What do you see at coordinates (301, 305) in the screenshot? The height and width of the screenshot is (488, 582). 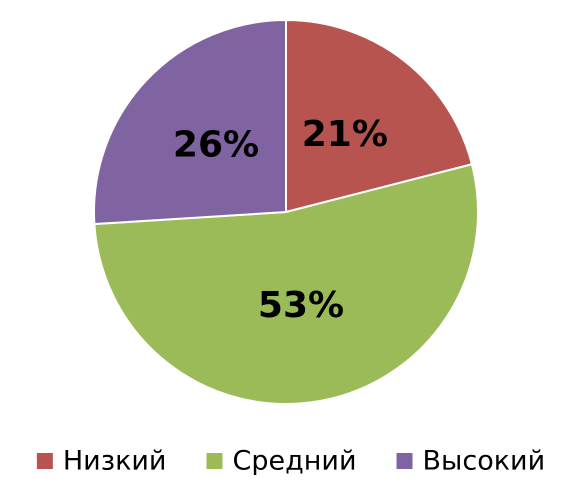 I see `data-label: 53%` at bounding box center [301, 305].